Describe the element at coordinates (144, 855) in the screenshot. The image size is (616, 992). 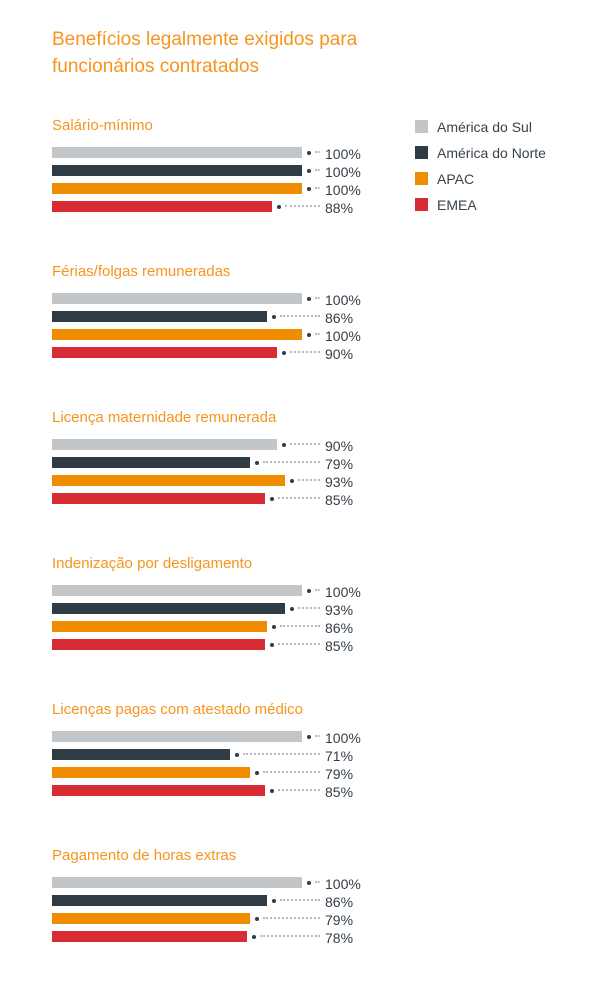
I see `group-heading: Pagamento de horas extras` at that location.